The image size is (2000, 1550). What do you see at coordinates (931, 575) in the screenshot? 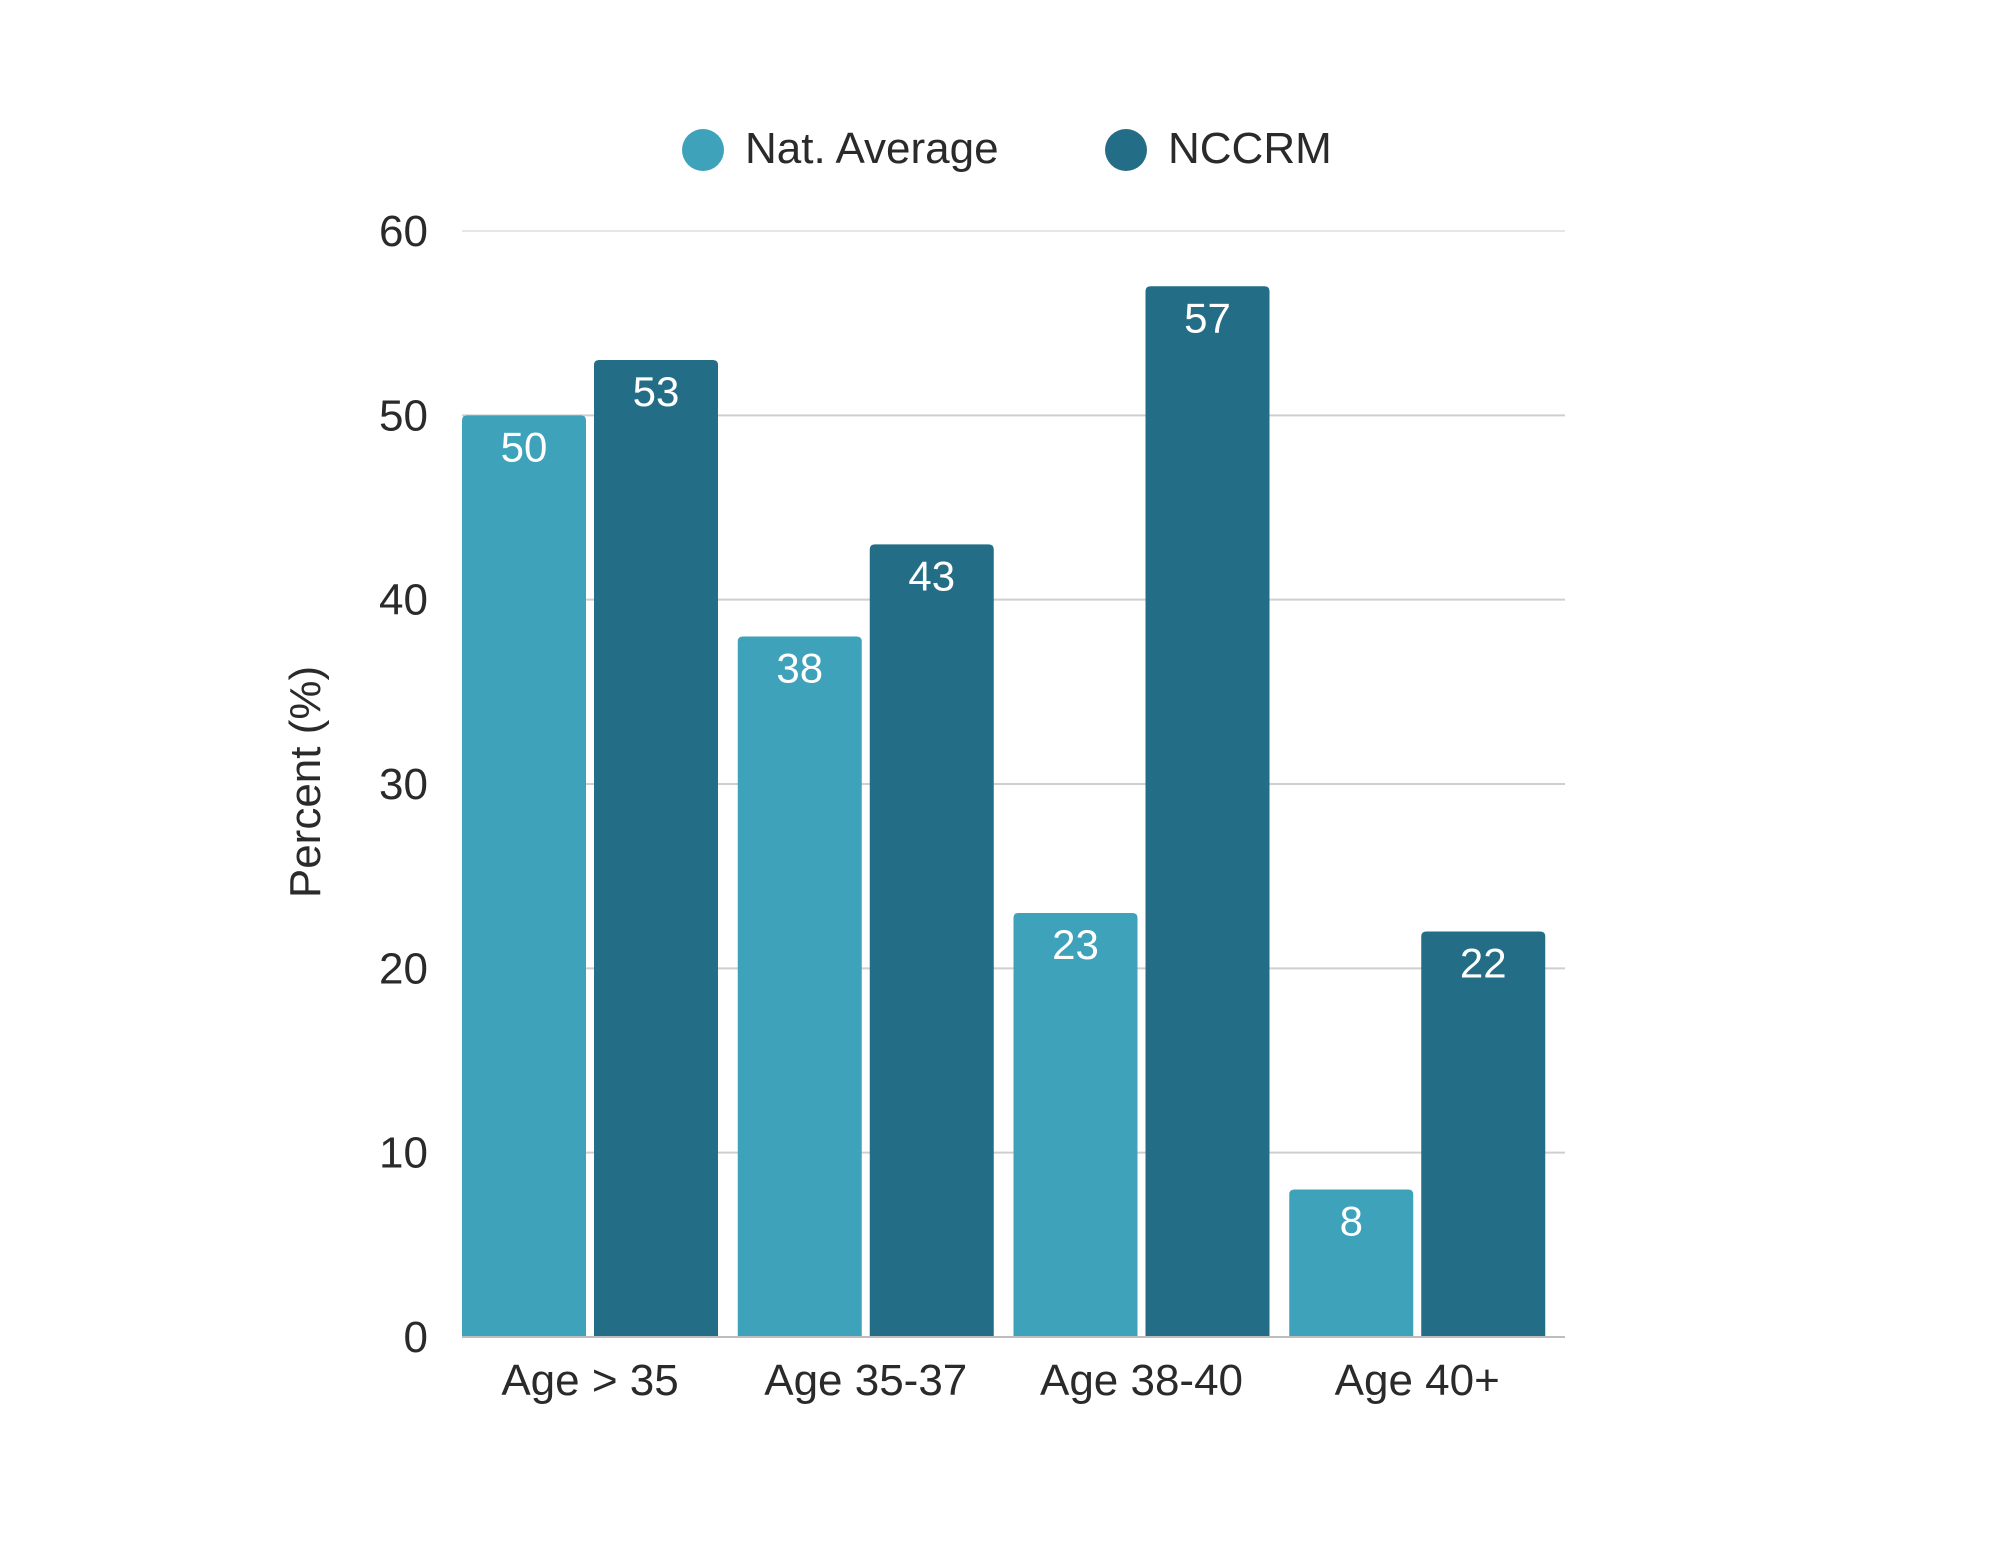
I see `bar-value-label: 43` at bounding box center [931, 575].